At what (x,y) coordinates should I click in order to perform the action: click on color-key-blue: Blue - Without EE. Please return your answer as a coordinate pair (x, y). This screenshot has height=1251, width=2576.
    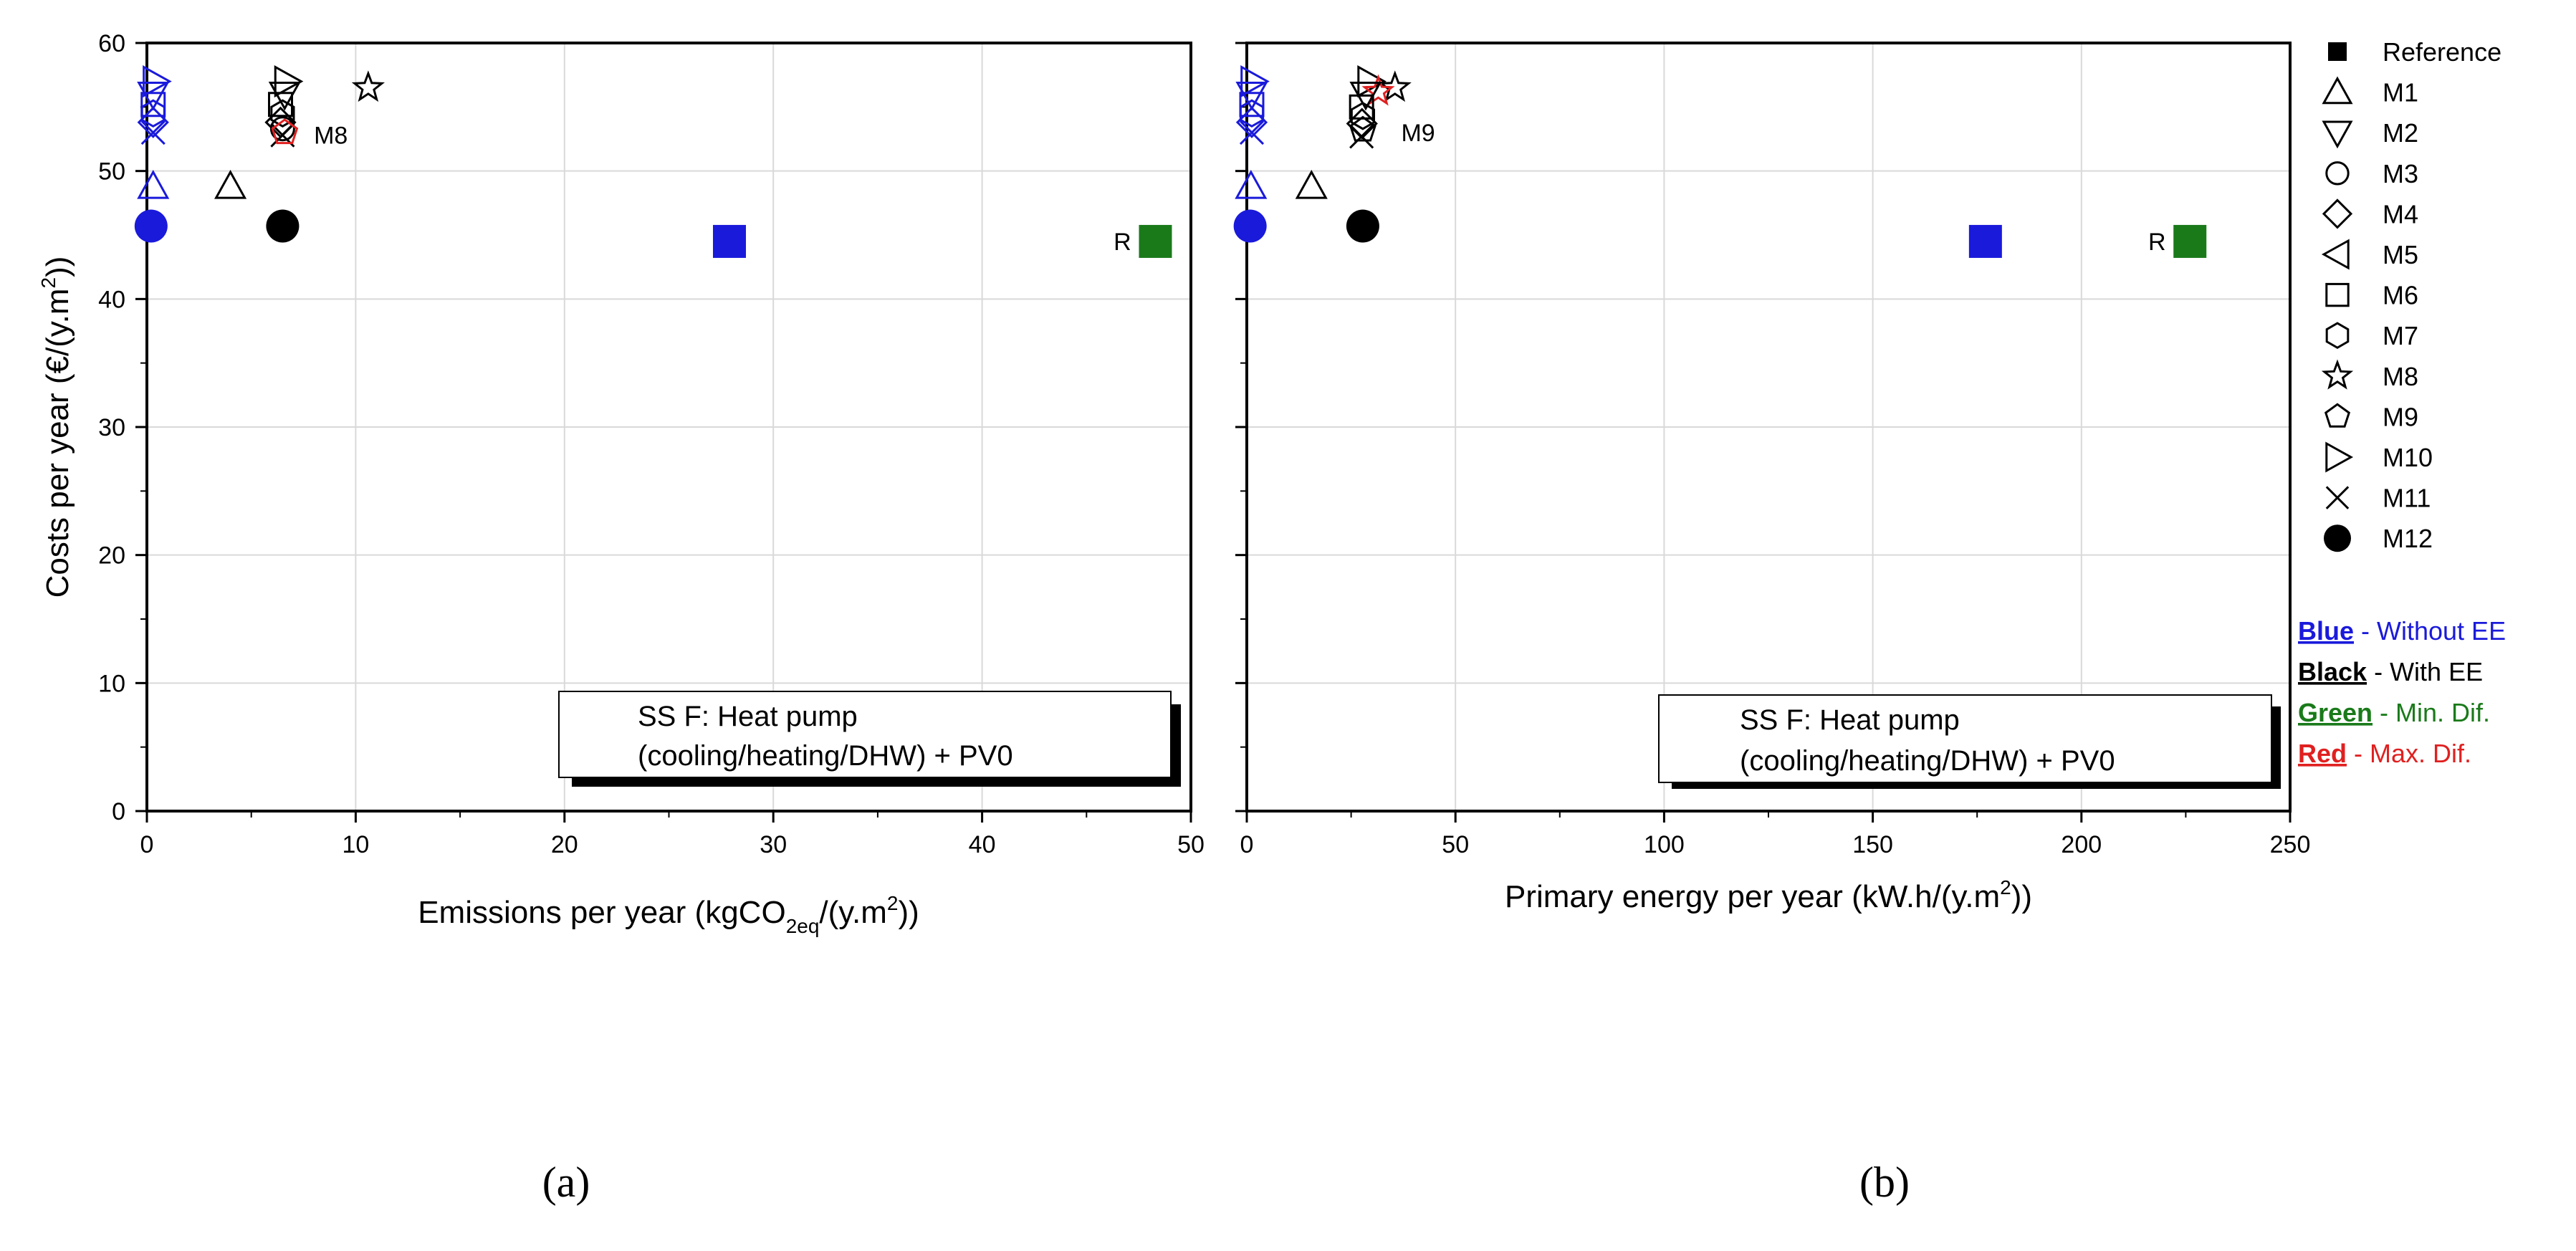
    Looking at the image, I should click on (2402, 631).